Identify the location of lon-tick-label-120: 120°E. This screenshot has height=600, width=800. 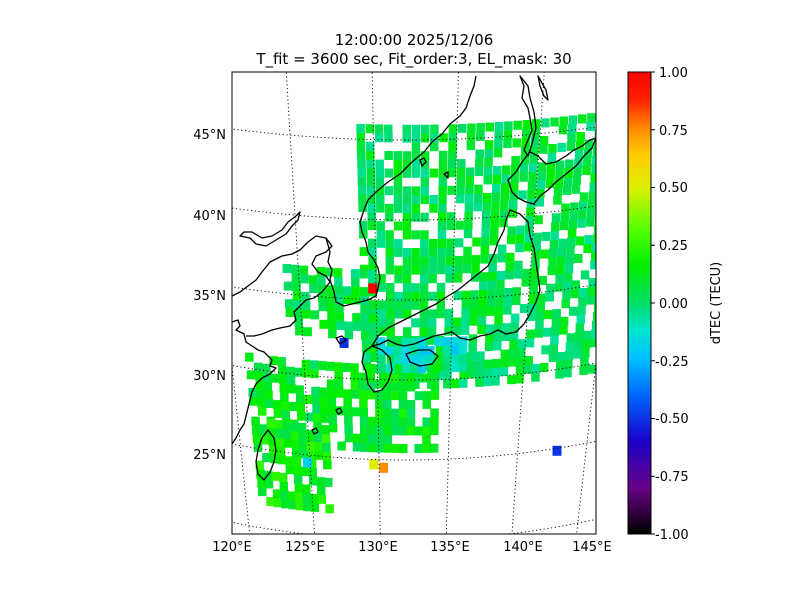
(232, 547).